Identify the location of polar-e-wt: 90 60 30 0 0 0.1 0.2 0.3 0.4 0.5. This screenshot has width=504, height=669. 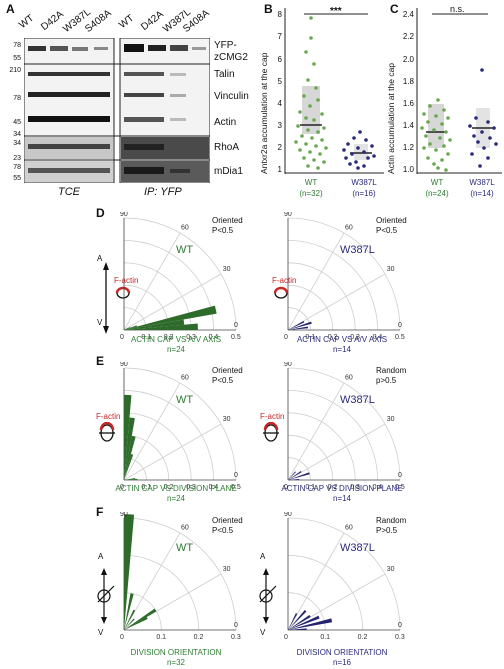
(180, 426).